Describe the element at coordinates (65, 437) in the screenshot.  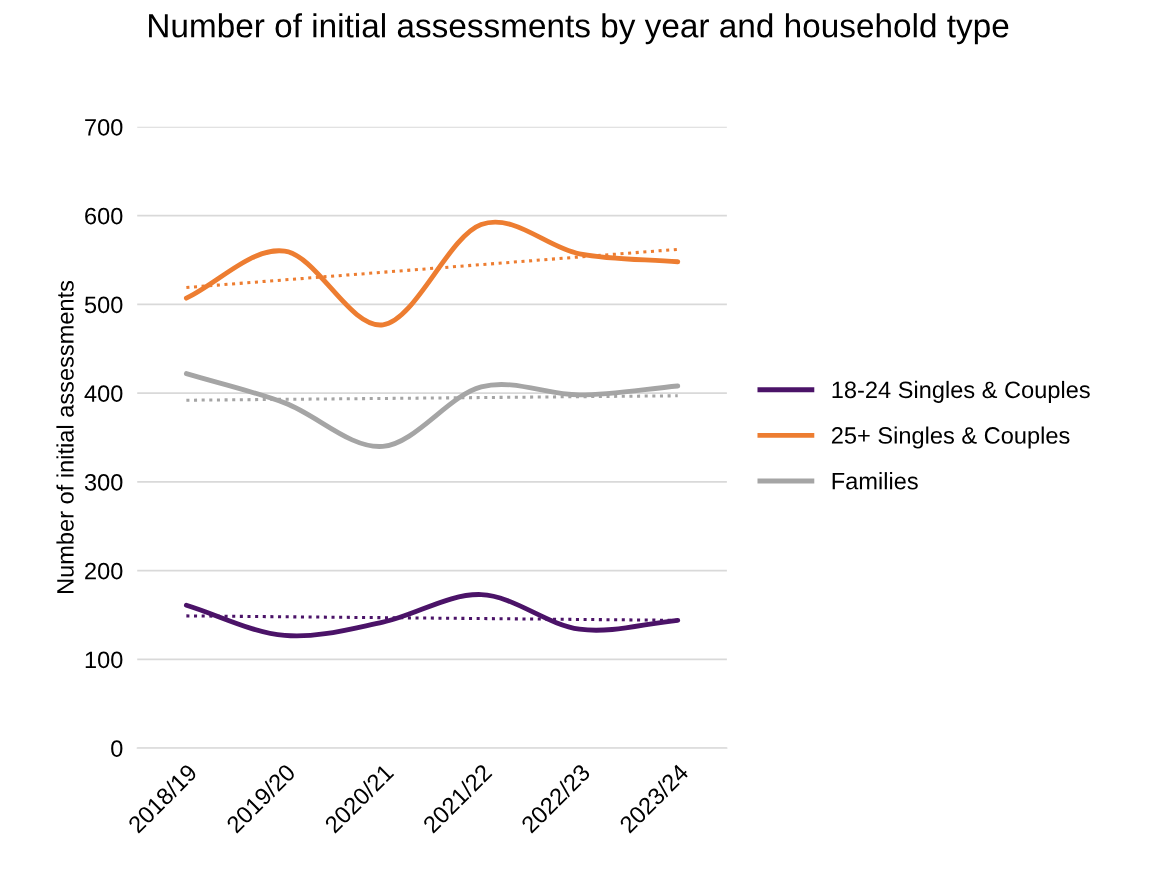
I see `y-axis-title: Number of initial assessments` at that location.